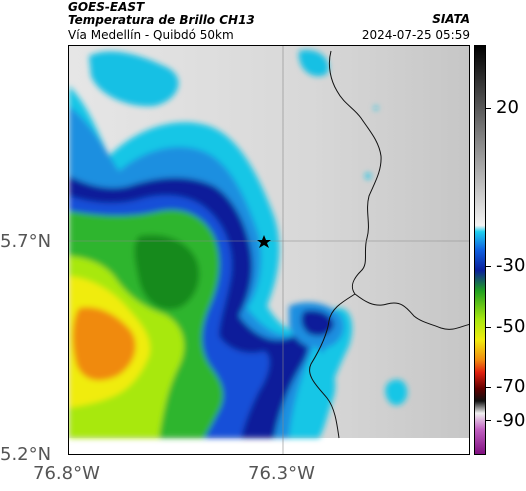 The image size is (526, 491). What do you see at coordinates (269, 446) in the screenshot?
I see `no-data-strip` at bounding box center [269, 446].